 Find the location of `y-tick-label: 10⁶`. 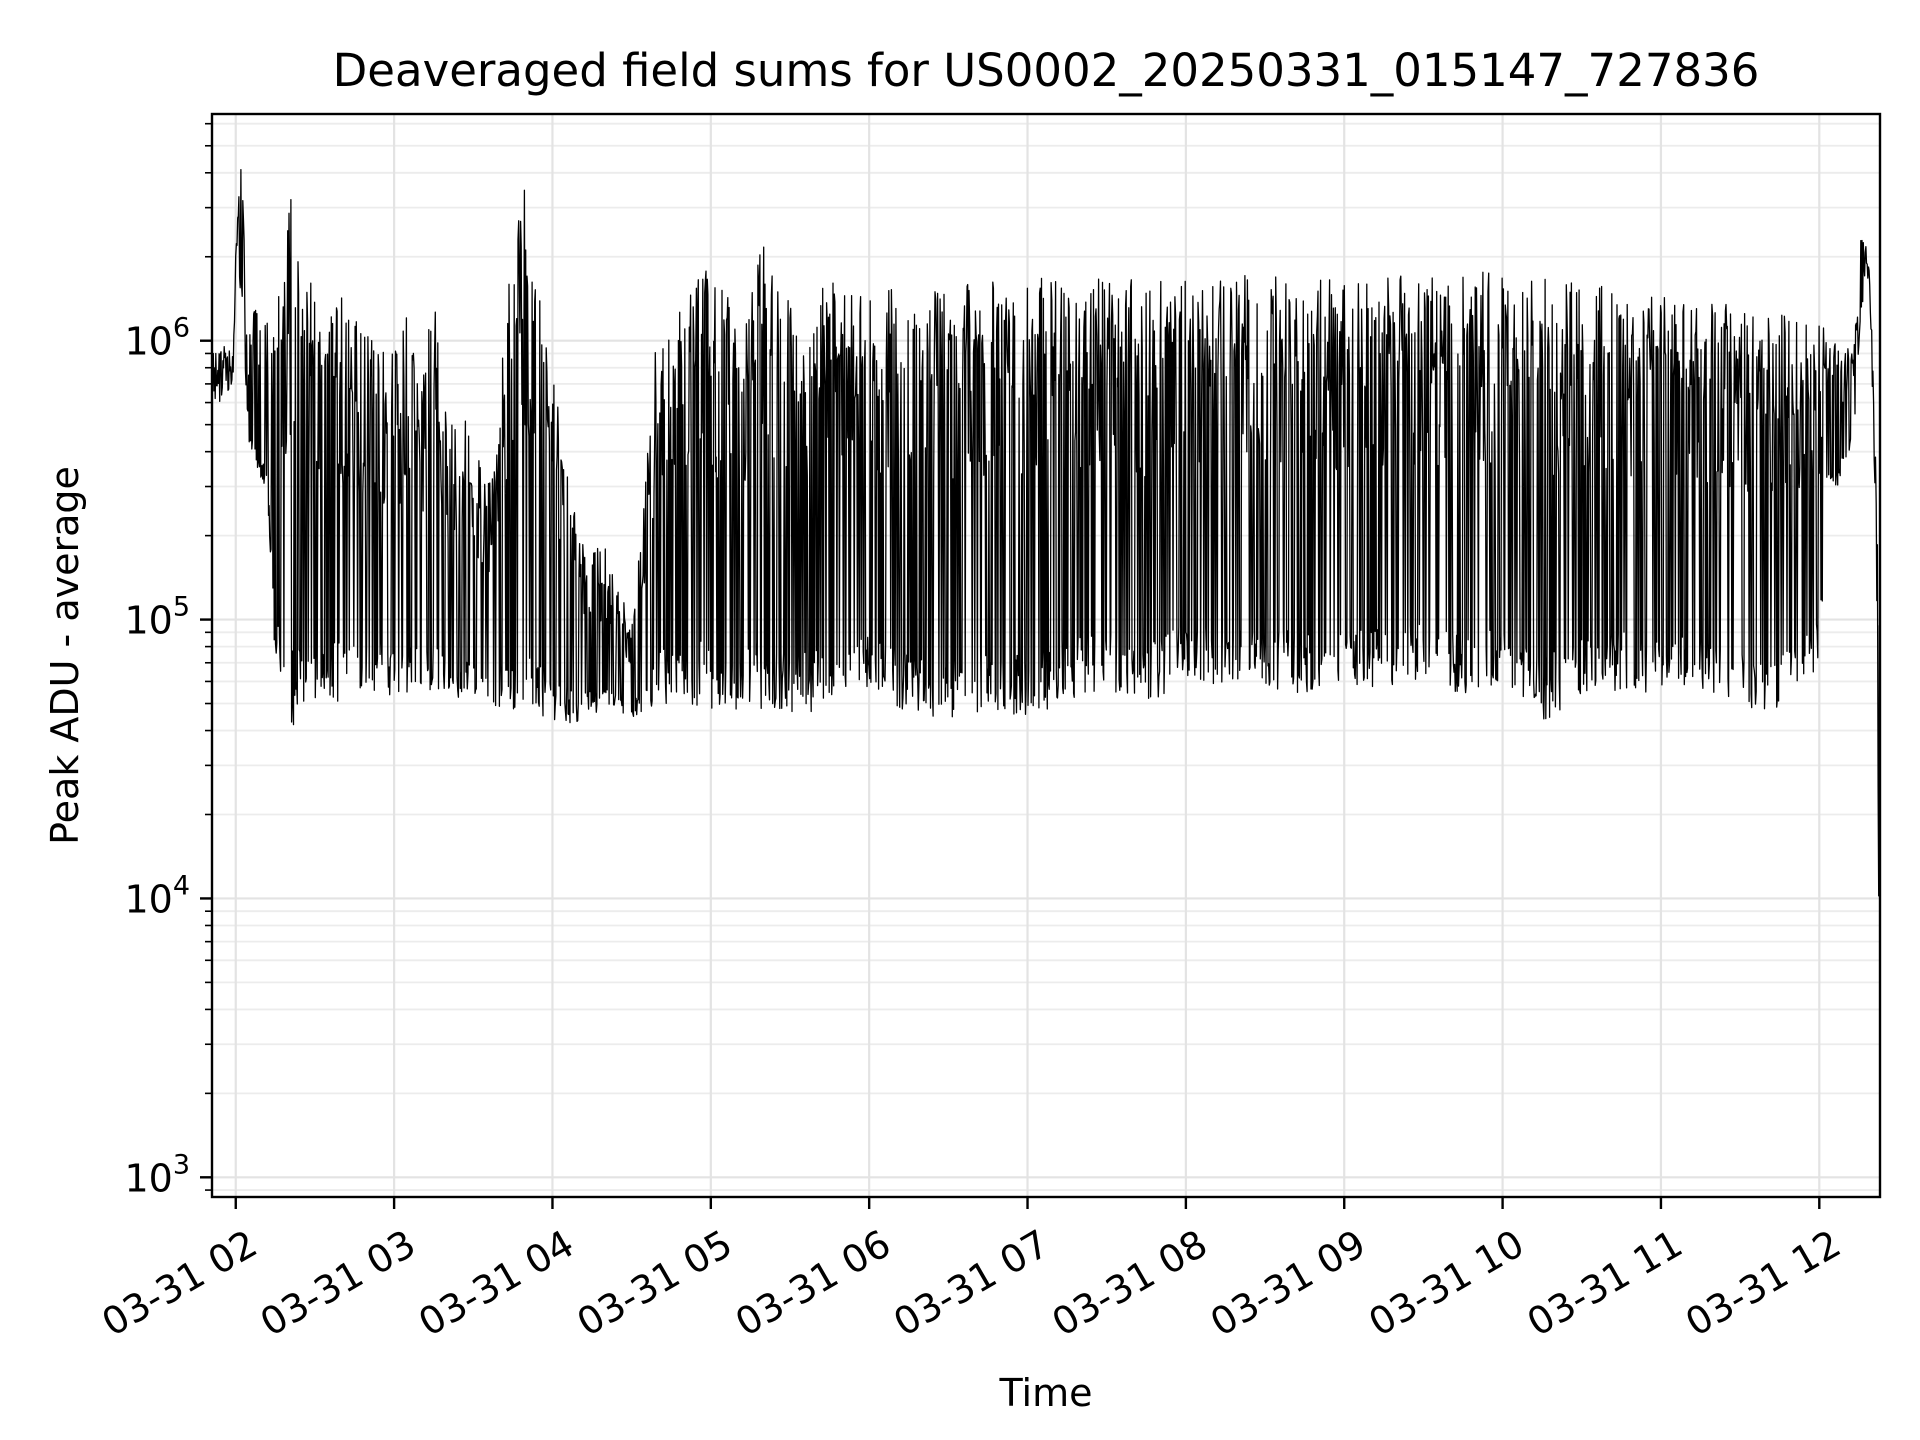

y-tick-label: 10⁶ is located at coordinates (157, 338).